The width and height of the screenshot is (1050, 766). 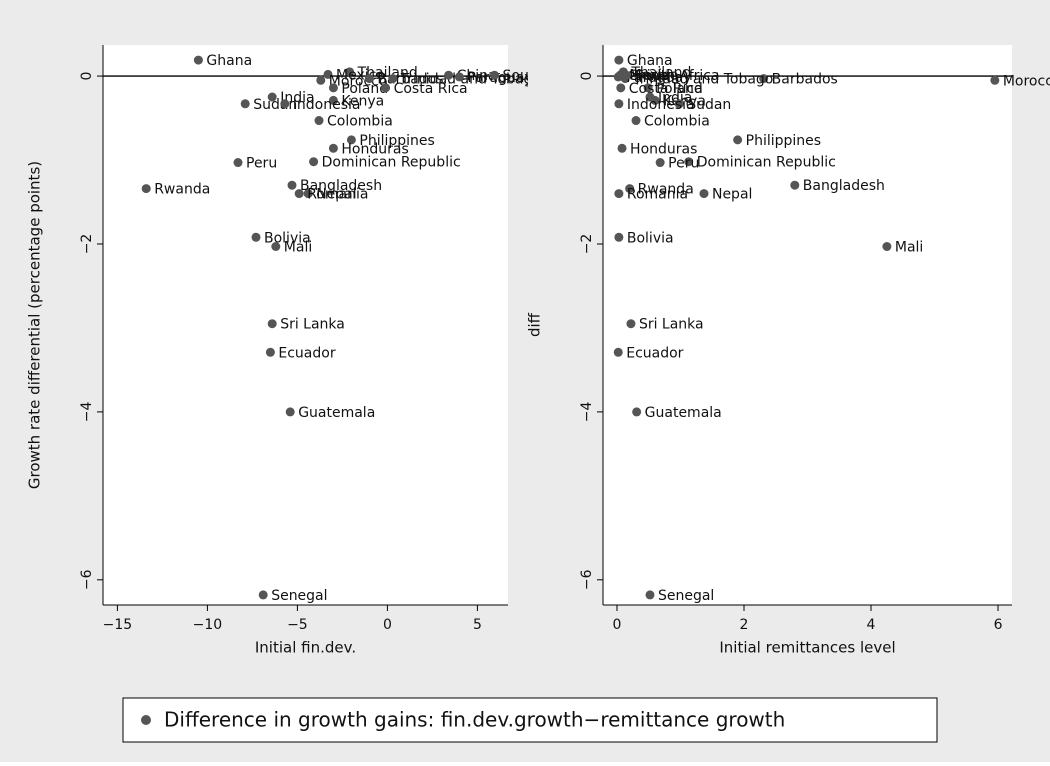 What do you see at coordinates (998, 625) in the screenshot?
I see `x-tick-label: 6` at bounding box center [998, 625].